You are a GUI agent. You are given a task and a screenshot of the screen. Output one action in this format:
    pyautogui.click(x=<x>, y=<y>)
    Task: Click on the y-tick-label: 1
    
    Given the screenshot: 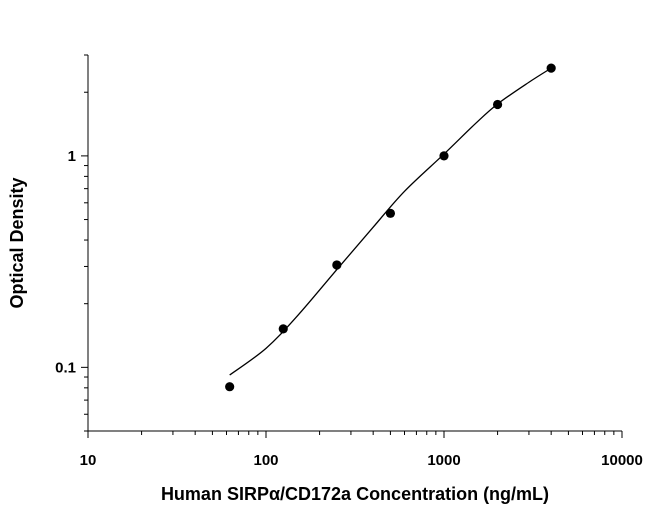 What is the action you would take?
    pyautogui.click(x=72, y=156)
    